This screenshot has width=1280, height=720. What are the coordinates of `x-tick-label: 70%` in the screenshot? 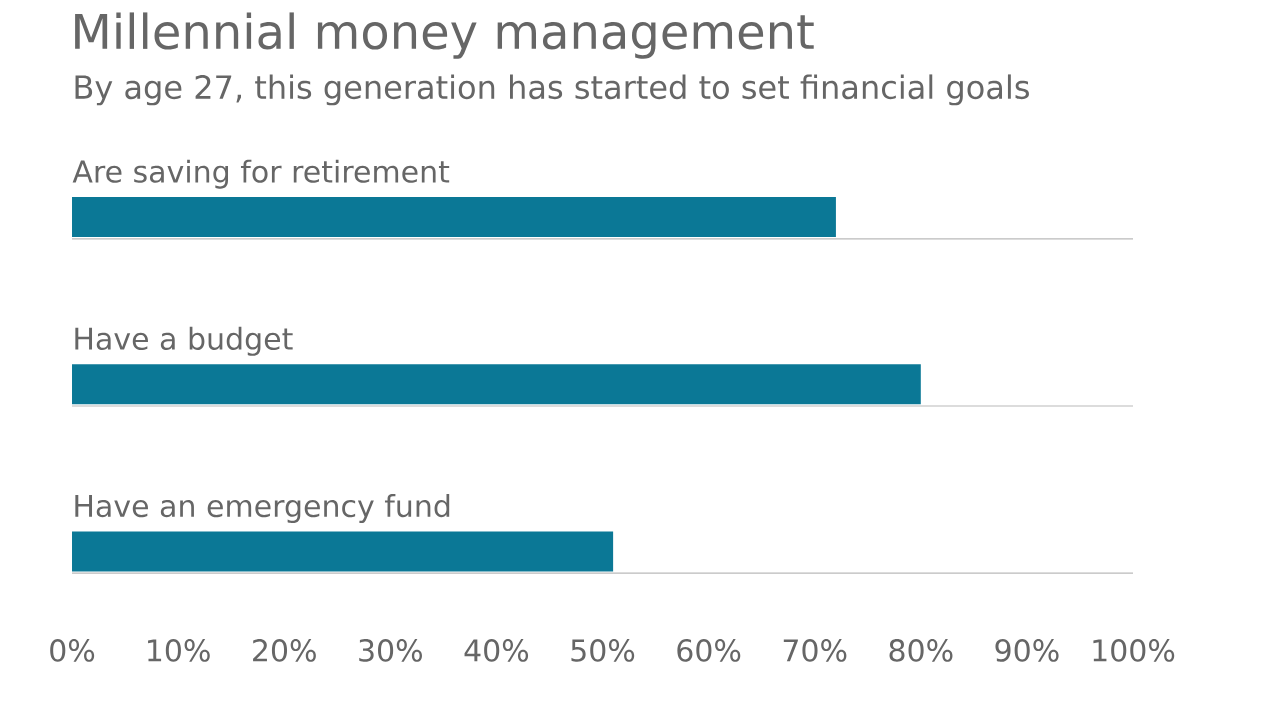 It's located at (815, 650).